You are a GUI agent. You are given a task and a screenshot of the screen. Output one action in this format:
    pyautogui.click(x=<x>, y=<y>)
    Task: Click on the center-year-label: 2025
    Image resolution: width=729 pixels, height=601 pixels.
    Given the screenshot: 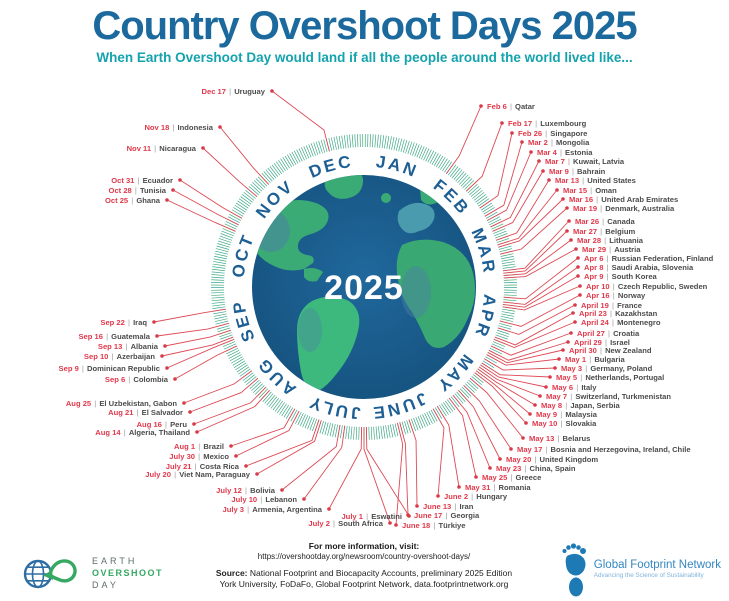 What is the action you would take?
    pyautogui.click(x=364, y=288)
    